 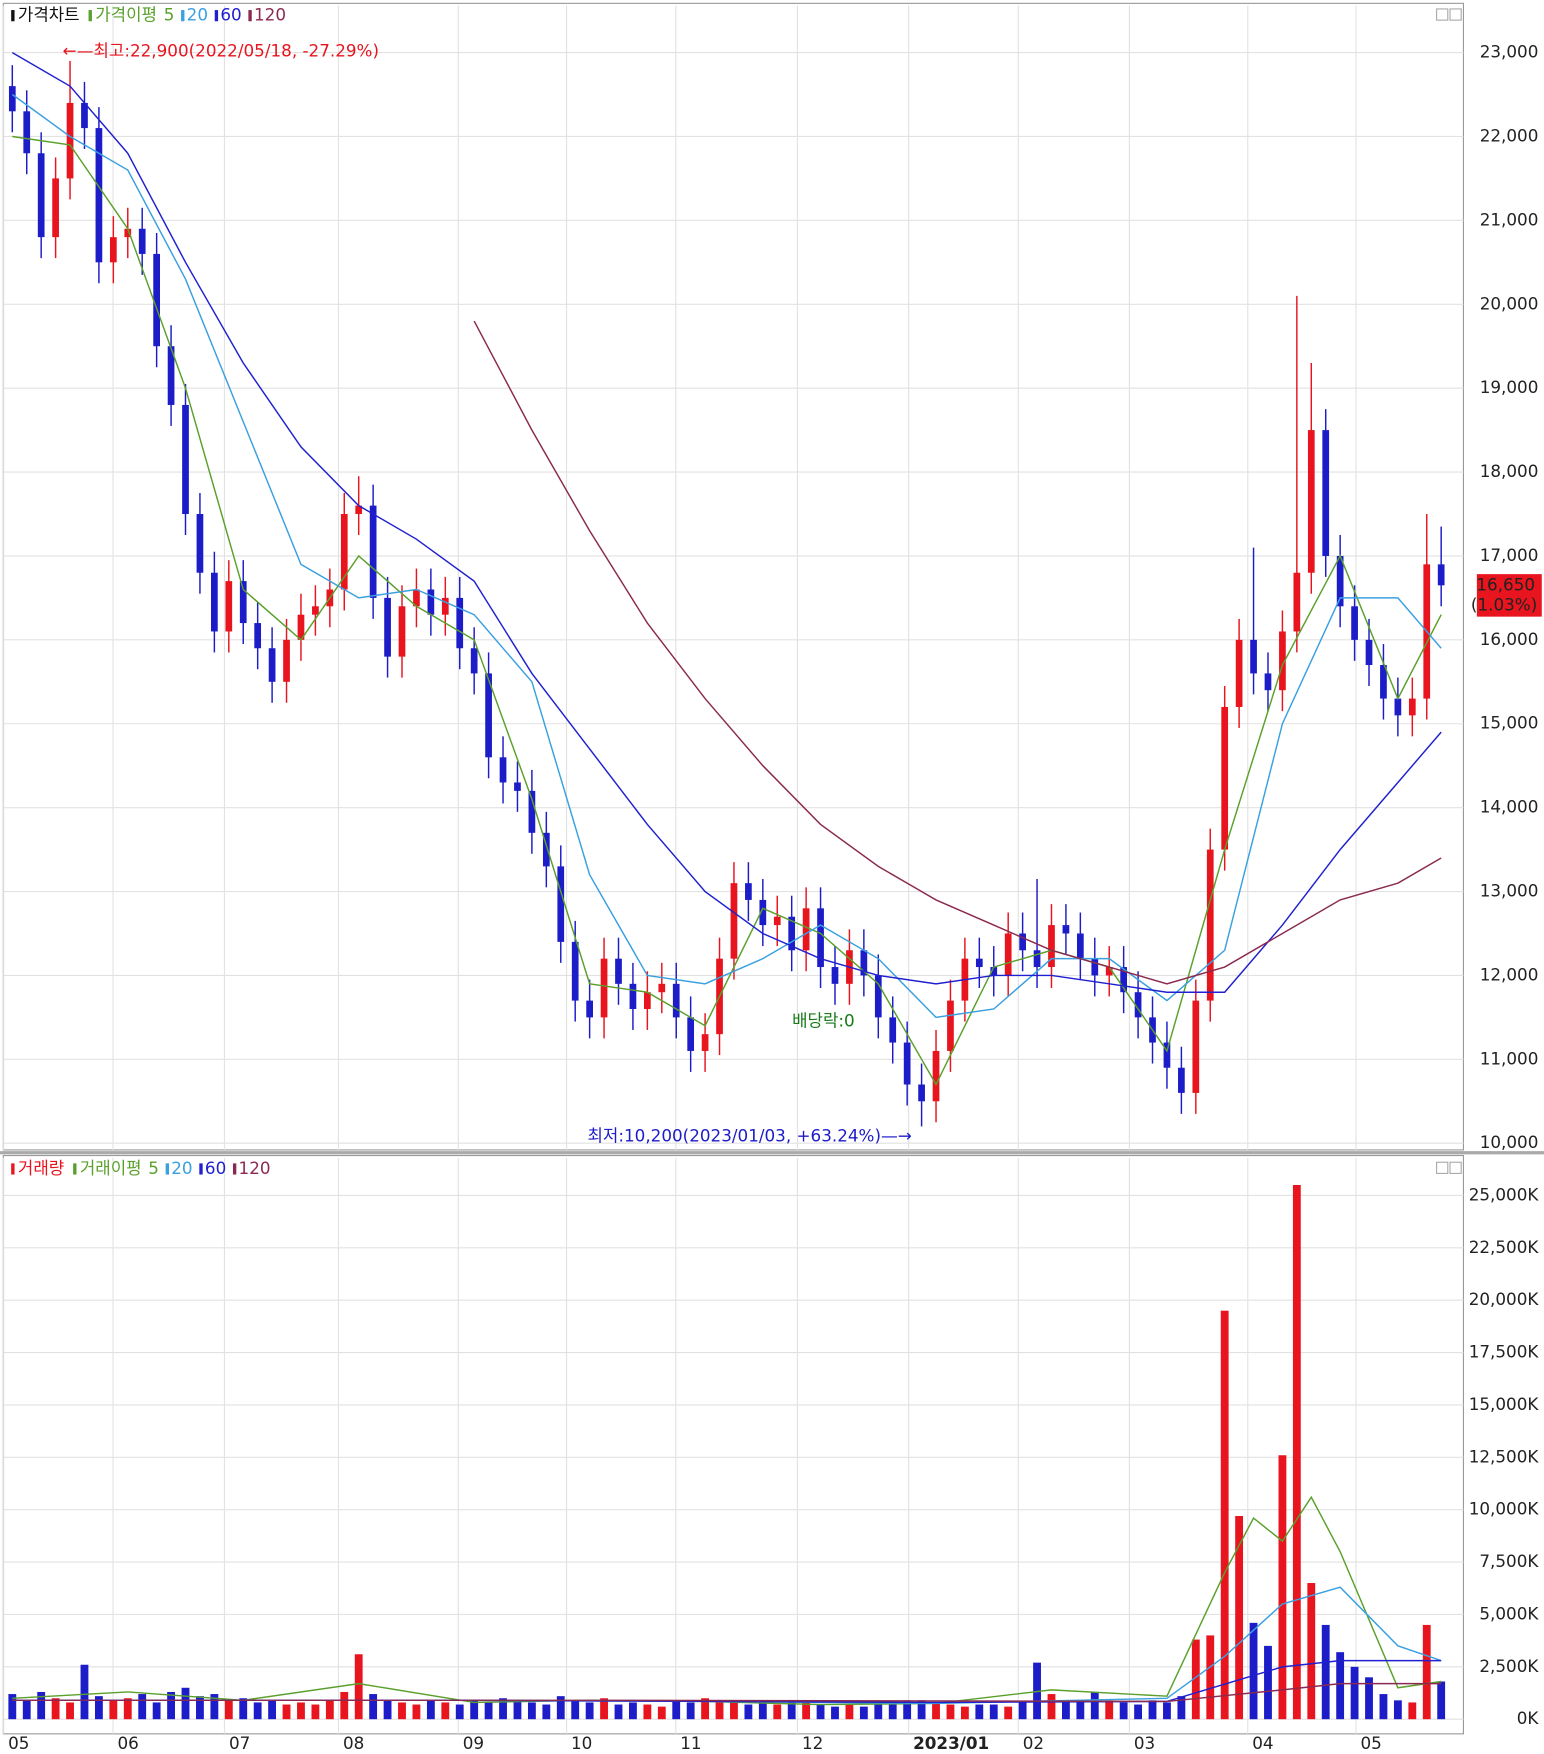 I want to click on legend-entry: 60, so click(x=215, y=1168).